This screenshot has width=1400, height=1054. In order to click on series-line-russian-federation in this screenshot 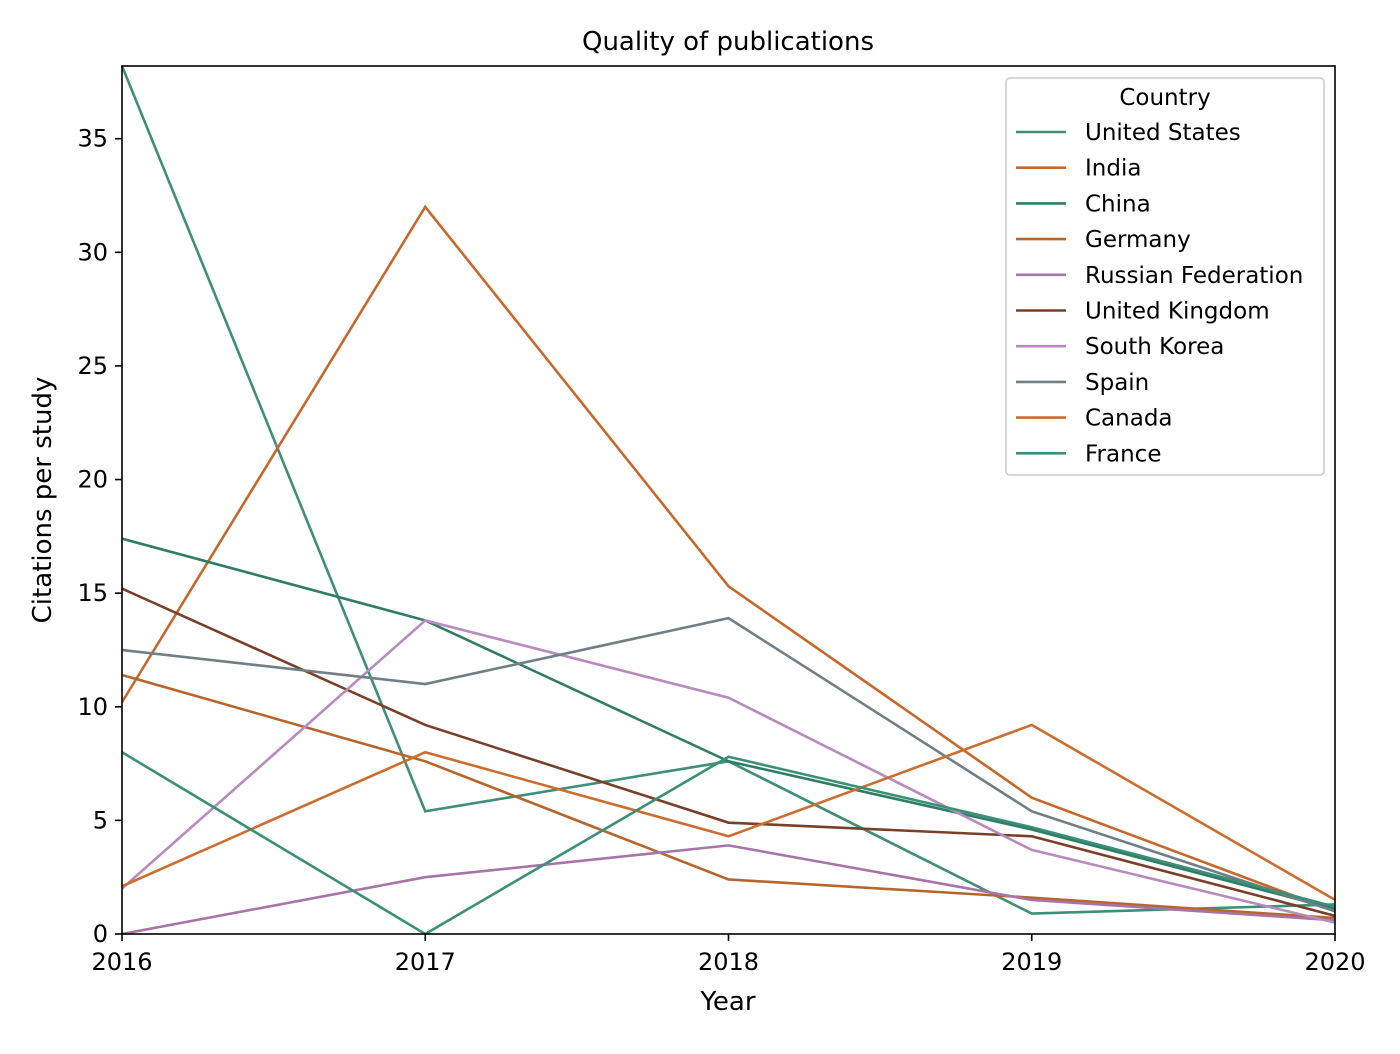, I will do `click(728, 890)`.